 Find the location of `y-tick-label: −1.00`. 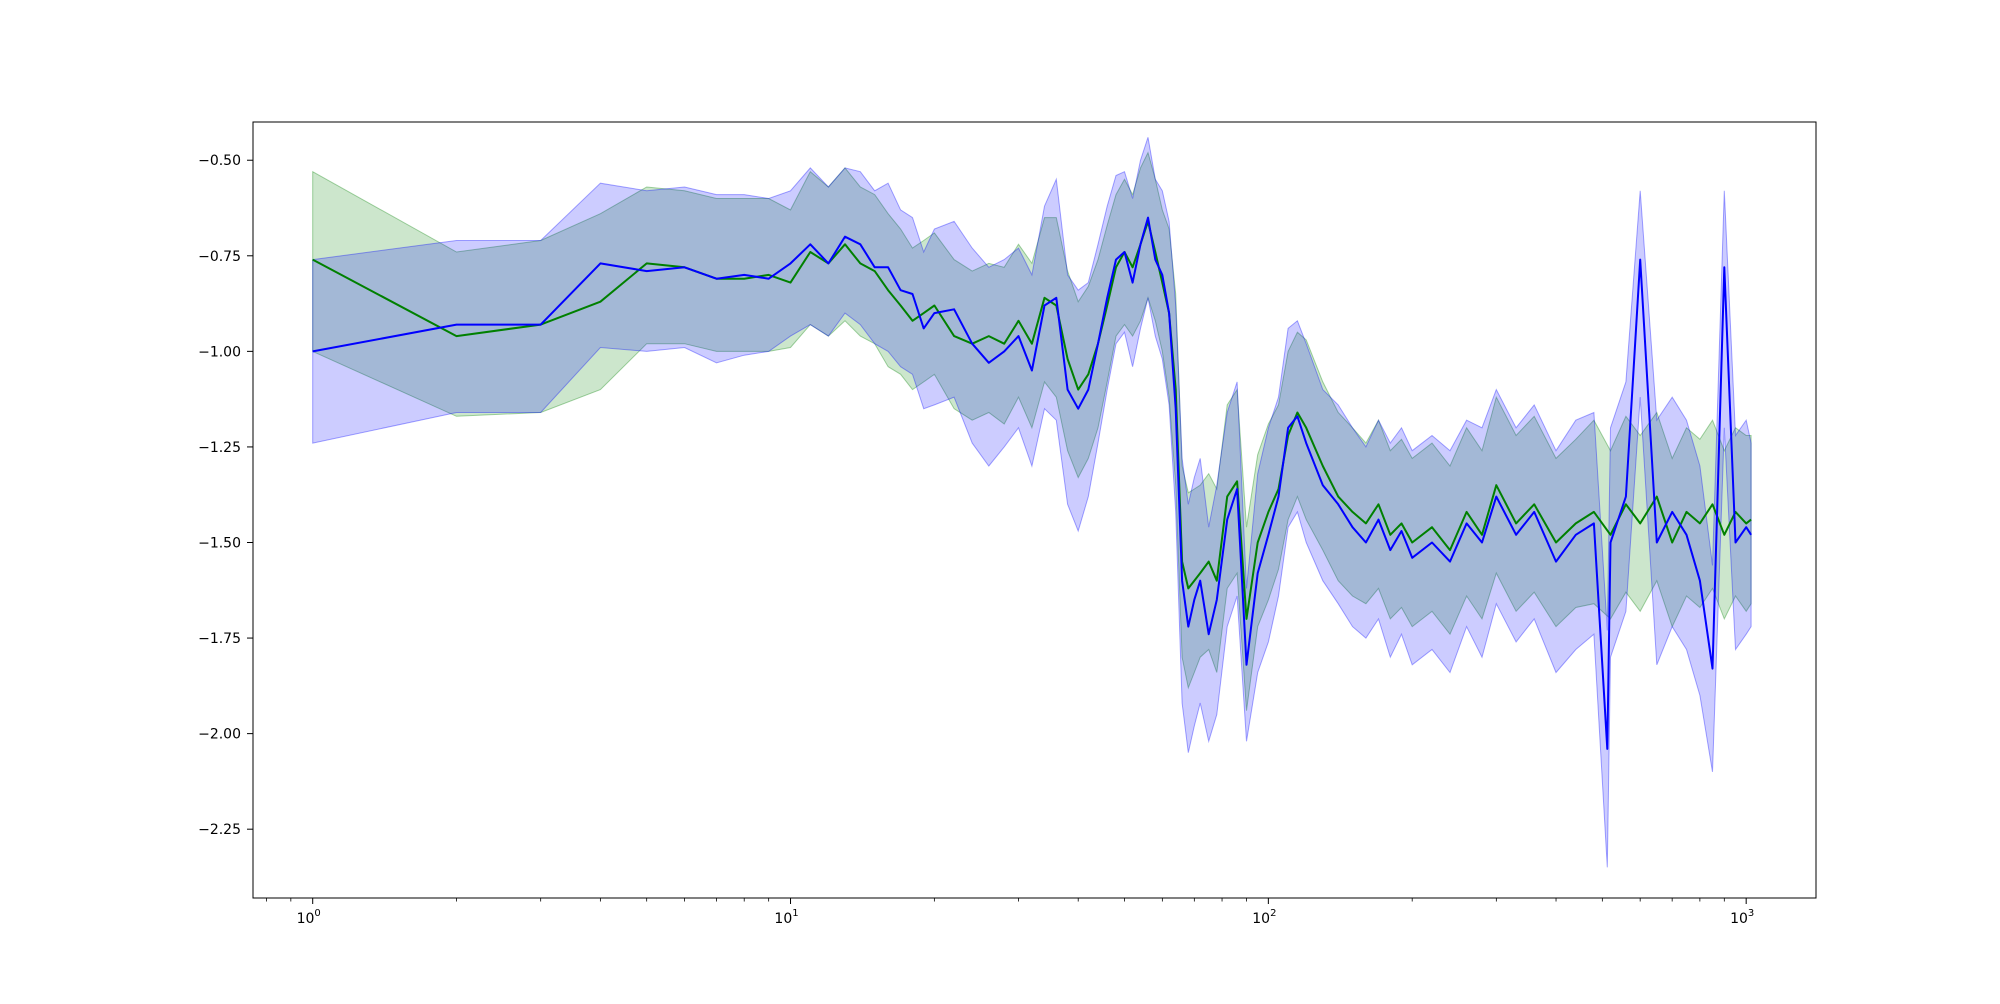

y-tick-label: −1.00 is located at coordinates (219, 352).